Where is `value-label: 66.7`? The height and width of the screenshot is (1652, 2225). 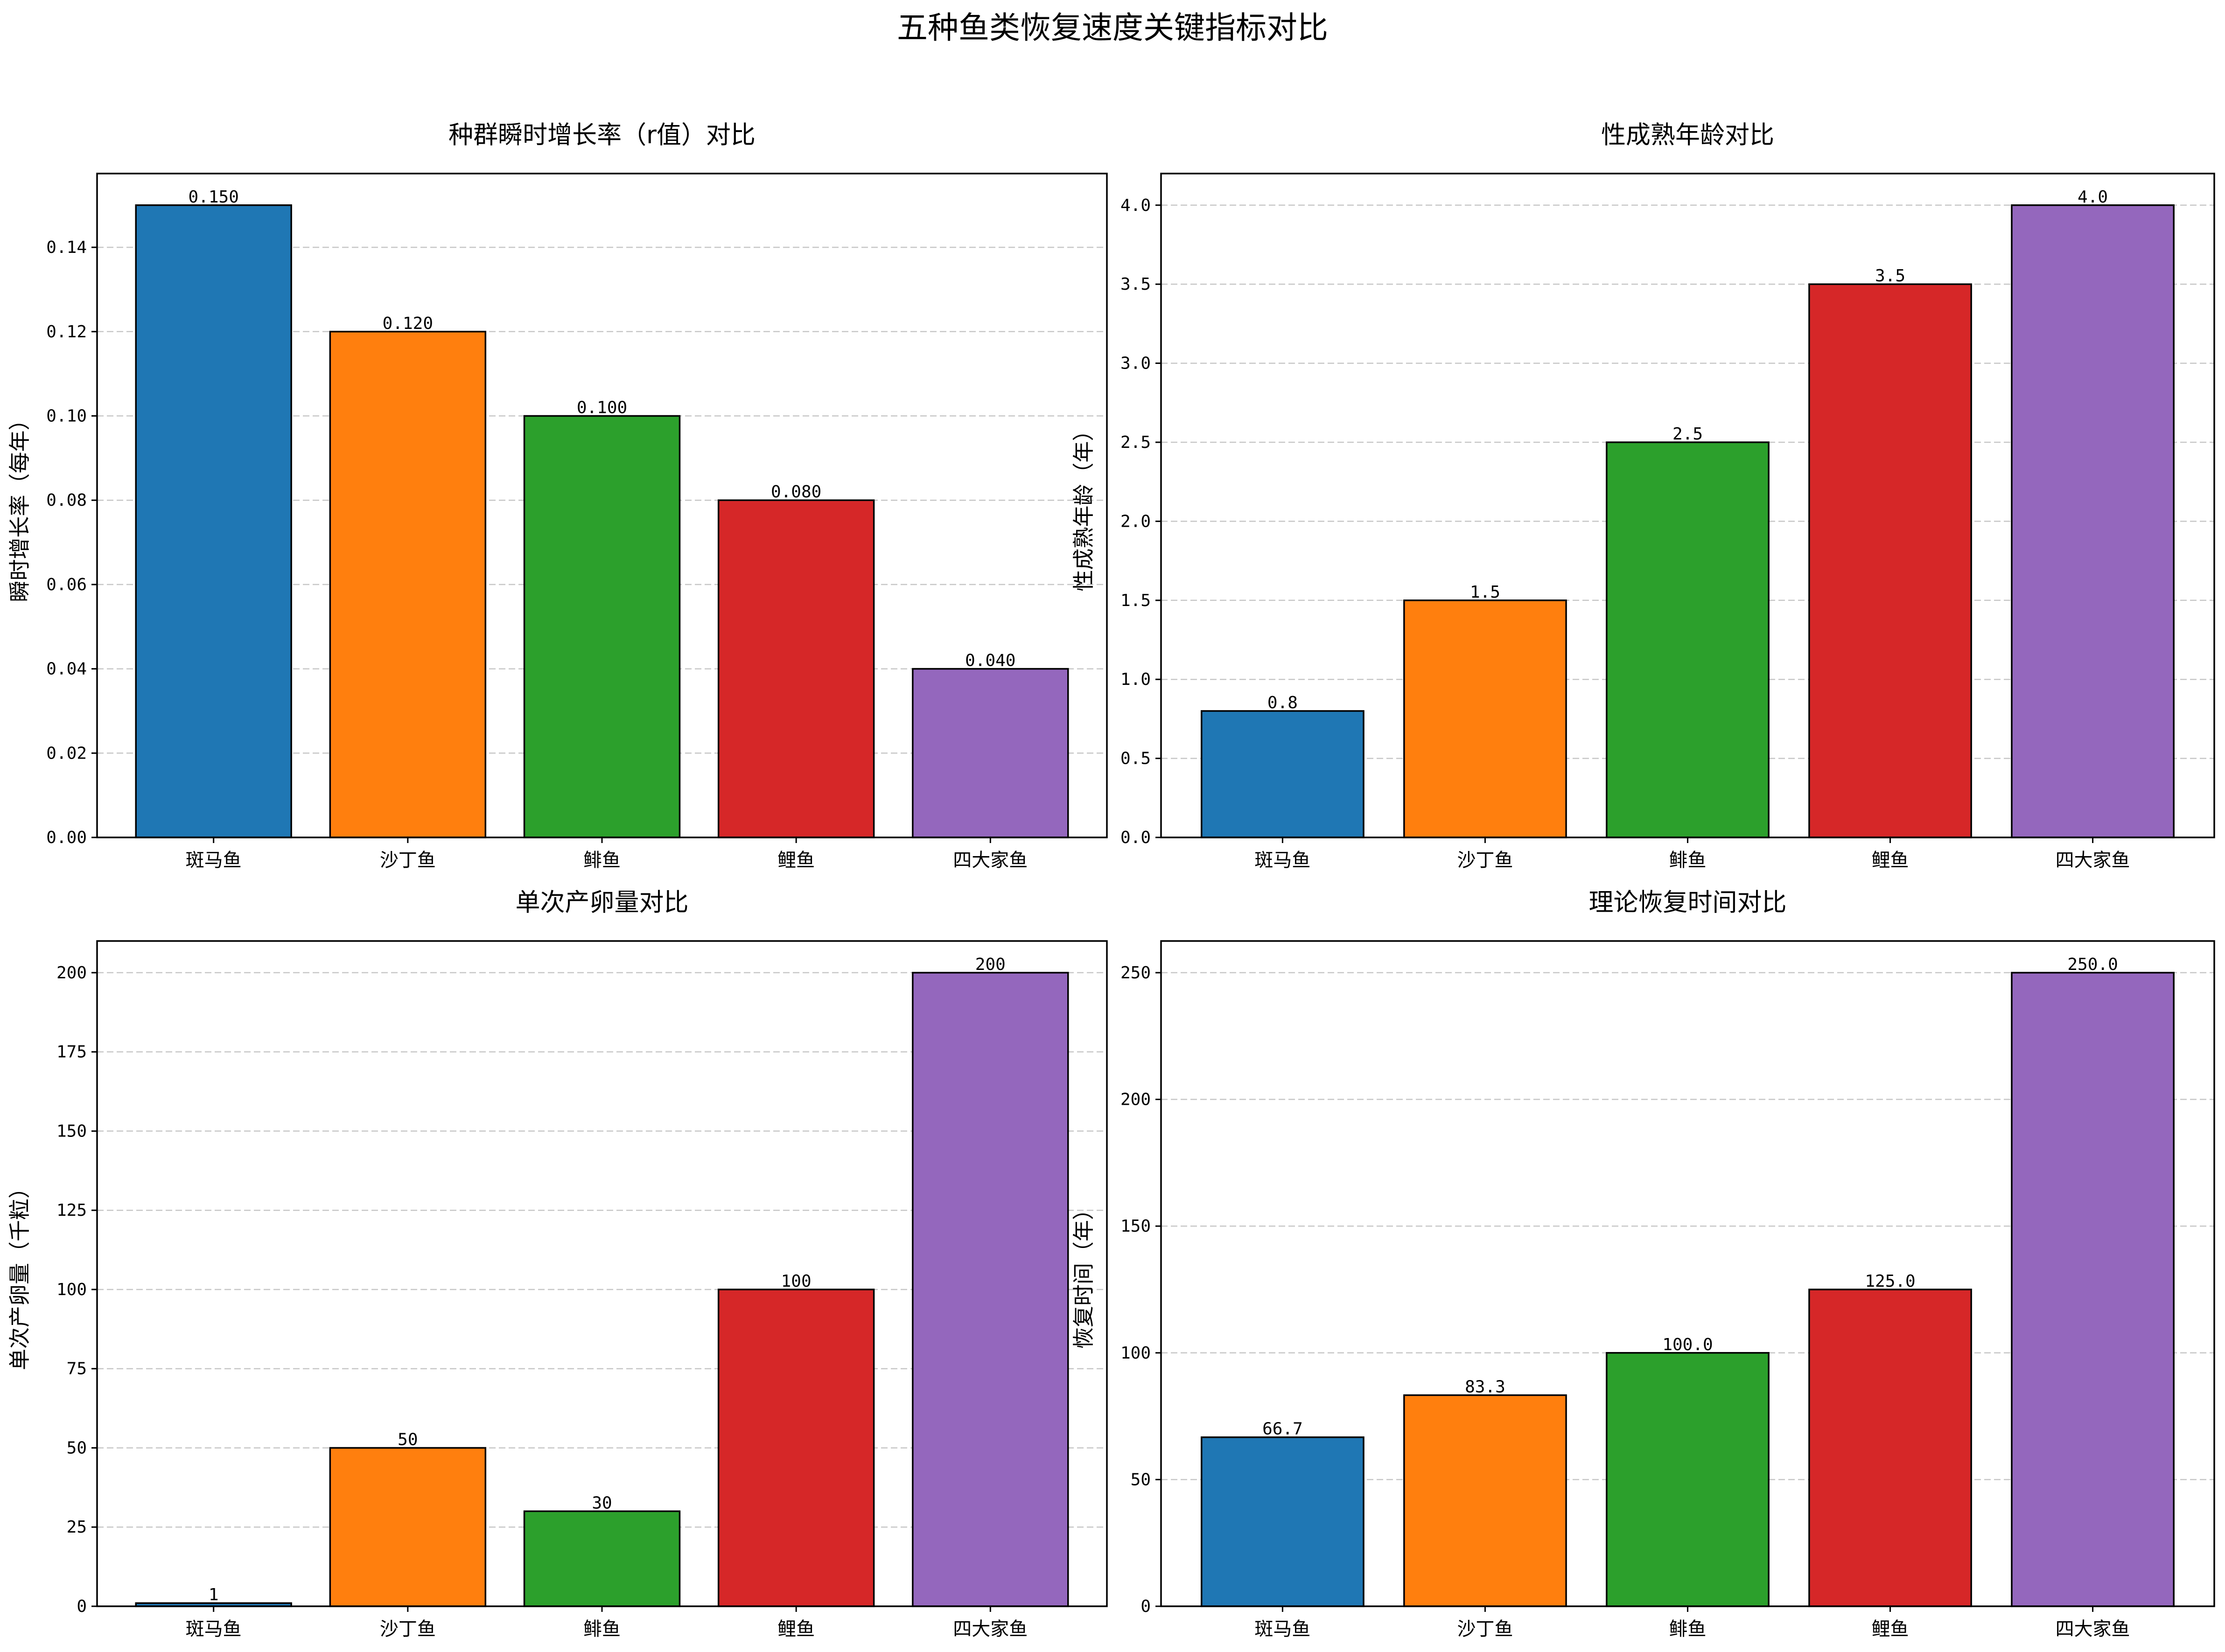 value-label: 66.7 is located at coordinates (1283, 1430).